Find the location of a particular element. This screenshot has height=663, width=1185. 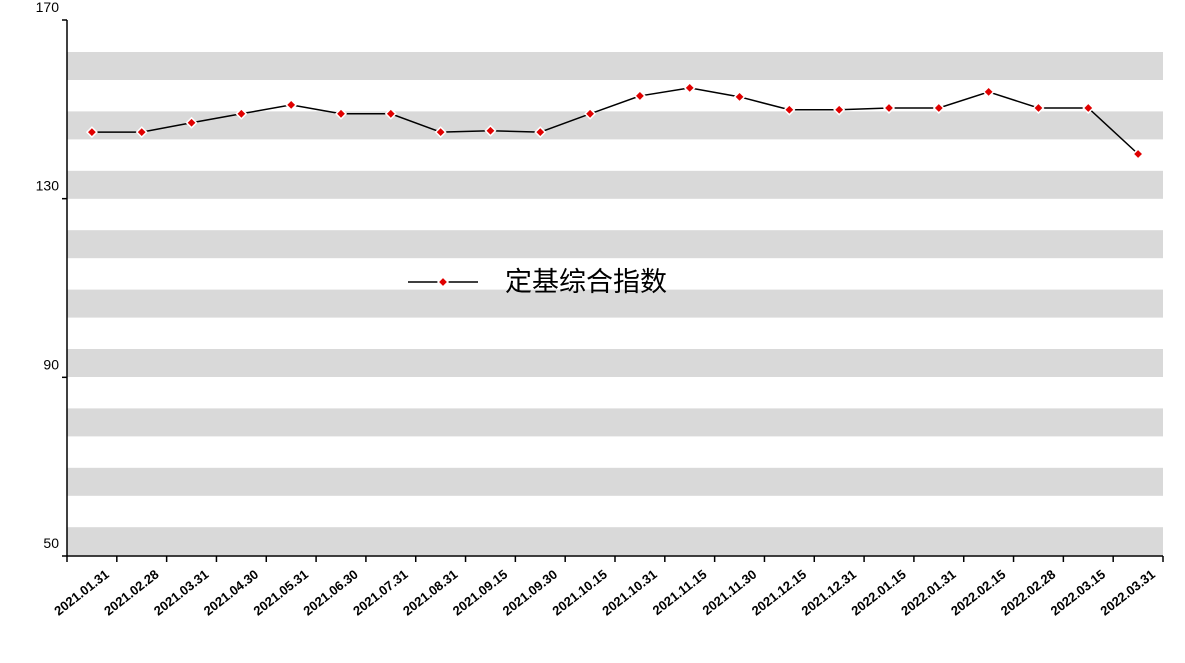

y-tick-label: 130 is located at coordinates (48, 186).